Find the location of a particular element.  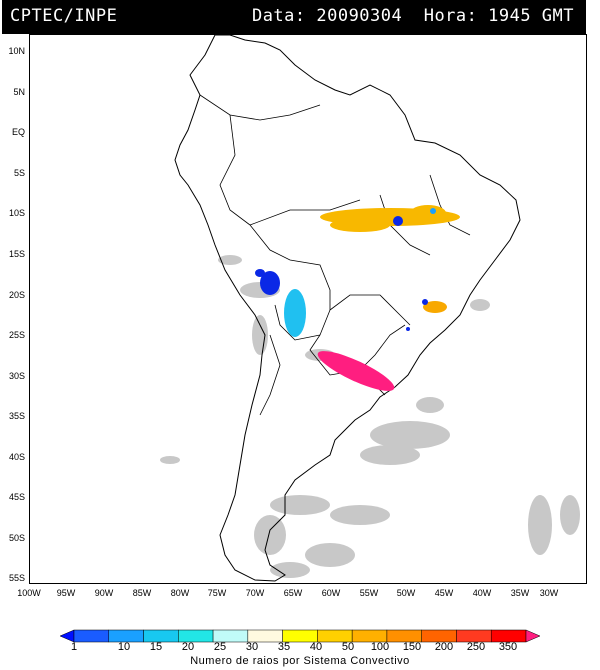

lon-label: 50W is located at coordinates (406, 593).